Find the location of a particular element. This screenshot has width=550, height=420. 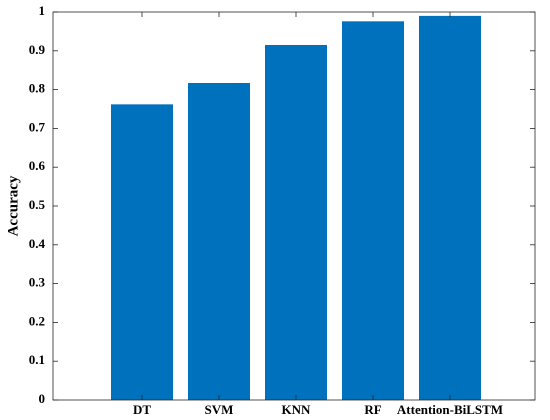

x-tick-label: DT is located at coordinates (142, 409).